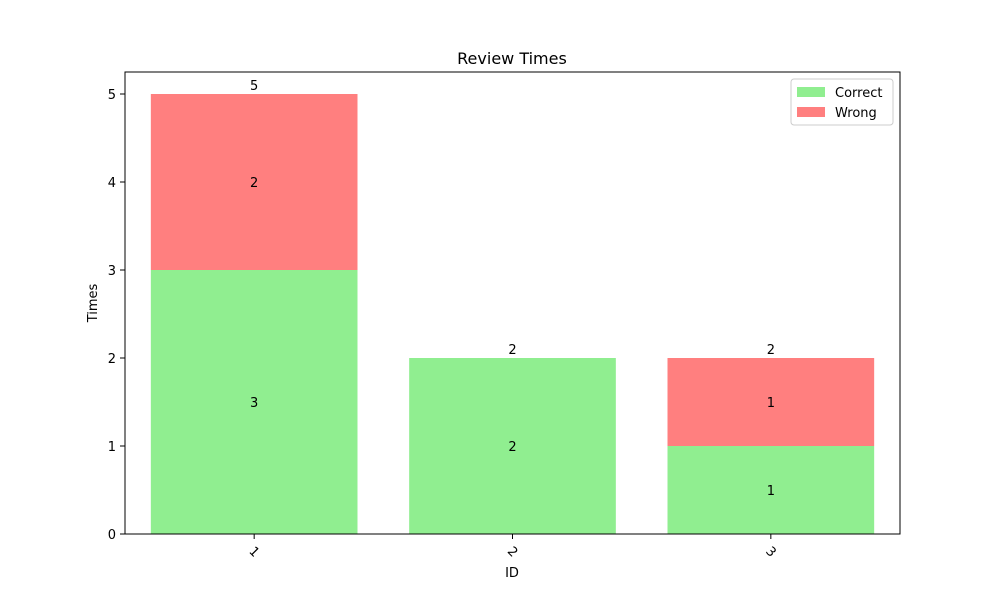 Image resolution: width=1000 pixels, height=600 pixels. I want to click on x-tick-label: 2, so click(512, 552).